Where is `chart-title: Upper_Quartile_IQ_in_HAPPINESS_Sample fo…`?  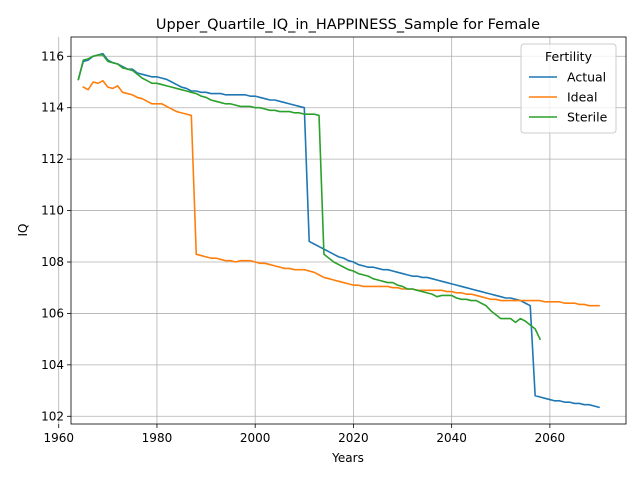 chart-title: Upper_Quartile_IQ_in_HAPPINESS_Sample fo… is located at coordinates (348, 25).